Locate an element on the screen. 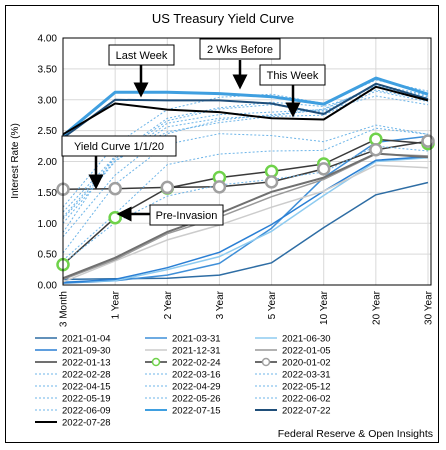 The height and width of the screenshot is (450, 446). label-this-week: This Week is located at coordinates (293, 76).